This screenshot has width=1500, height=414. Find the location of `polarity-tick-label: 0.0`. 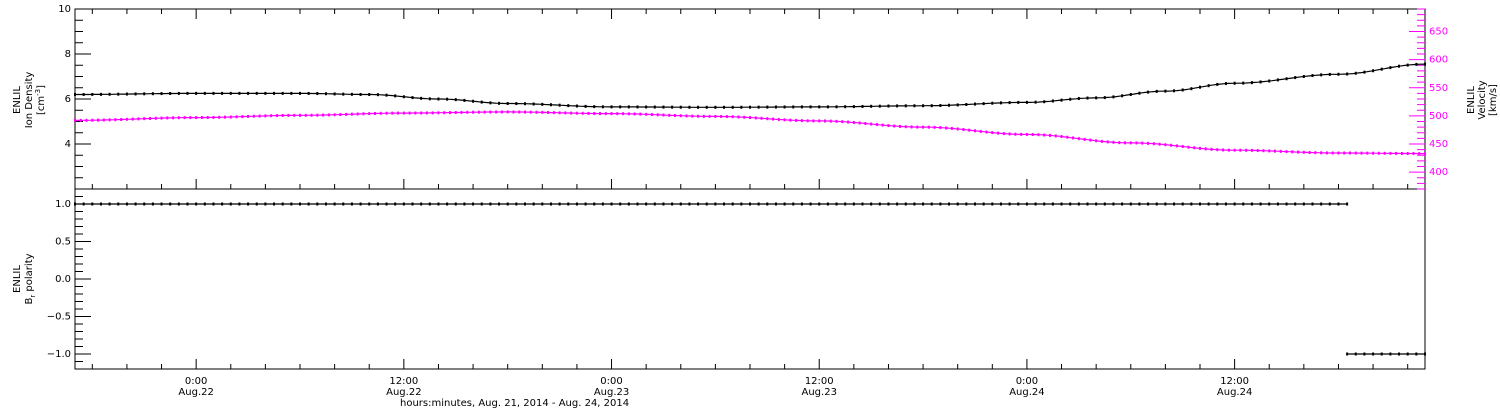

polarity-tick-label: 0.0 is located at coordinates (63, 279).